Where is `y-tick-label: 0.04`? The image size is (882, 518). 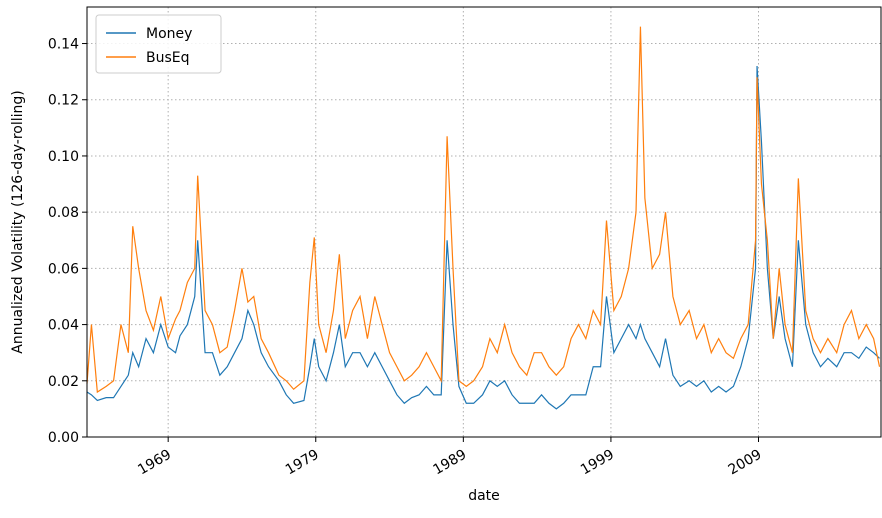 y-tick-label: 0.04 is located at coordinates (63, 326).